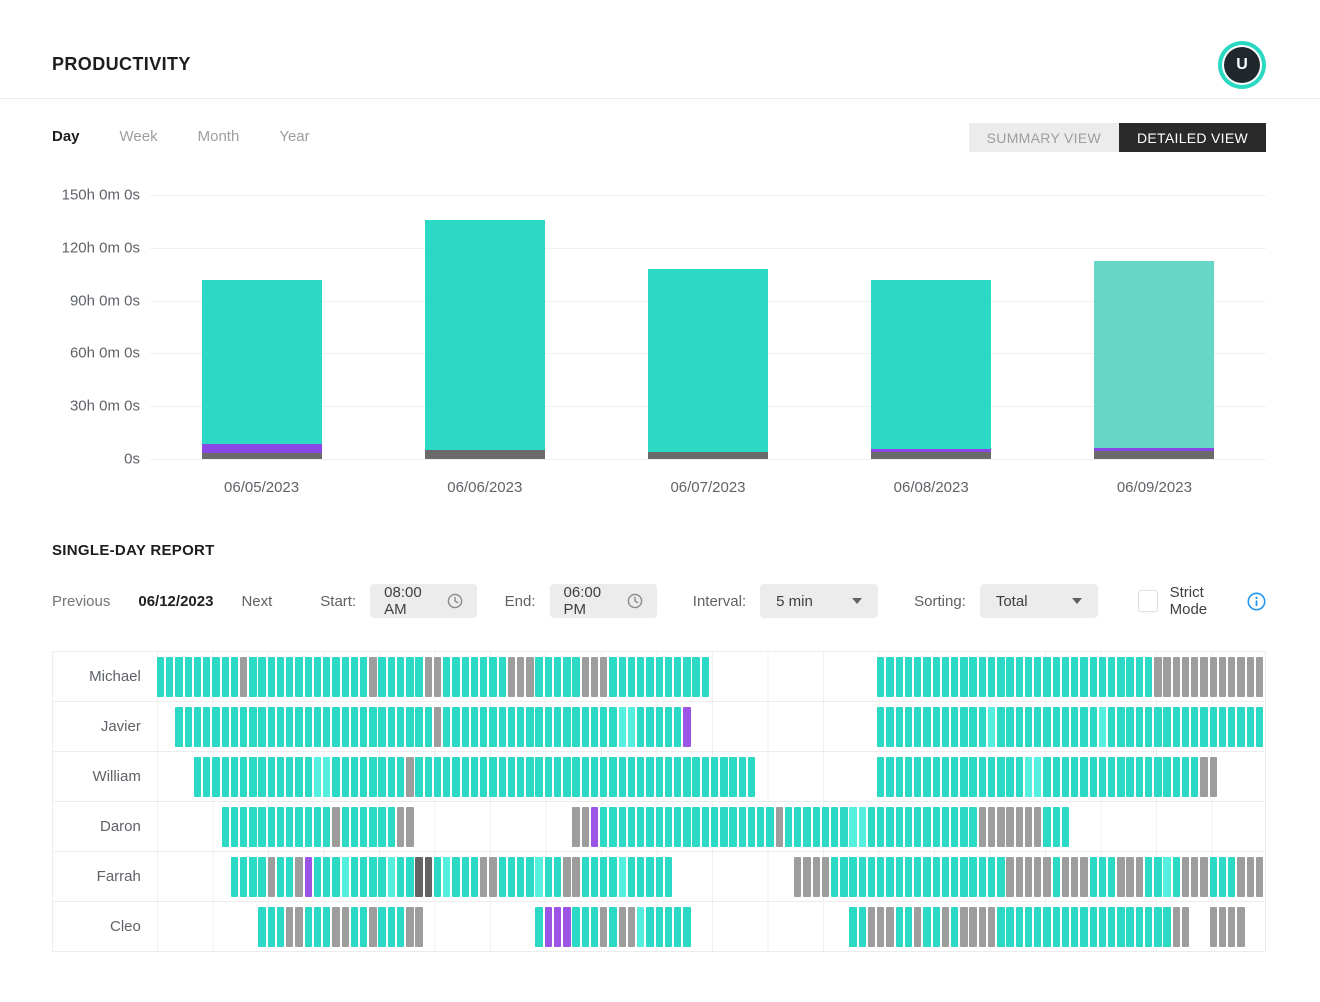  What do you see at coordinates (1192, 137) in the screenshot?
I see `detailed-view-button: DETAILED VIEW` at bounding box center [1192, 137].